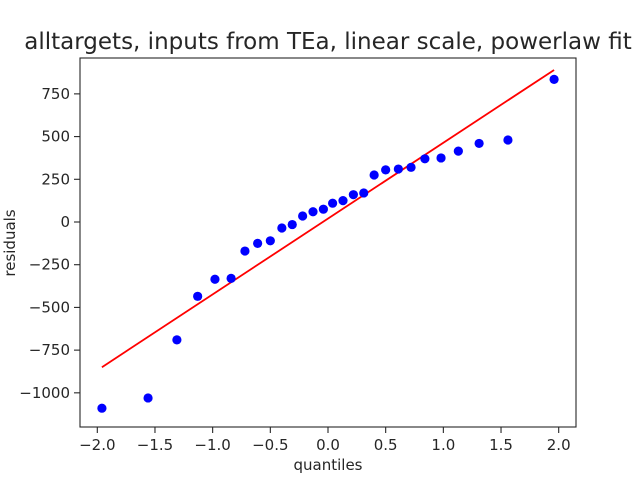  What do you see at coordinates (270, 445) in the screenshot?
I see `x-tick-label: −0.5` at bounding box center [270, 445].